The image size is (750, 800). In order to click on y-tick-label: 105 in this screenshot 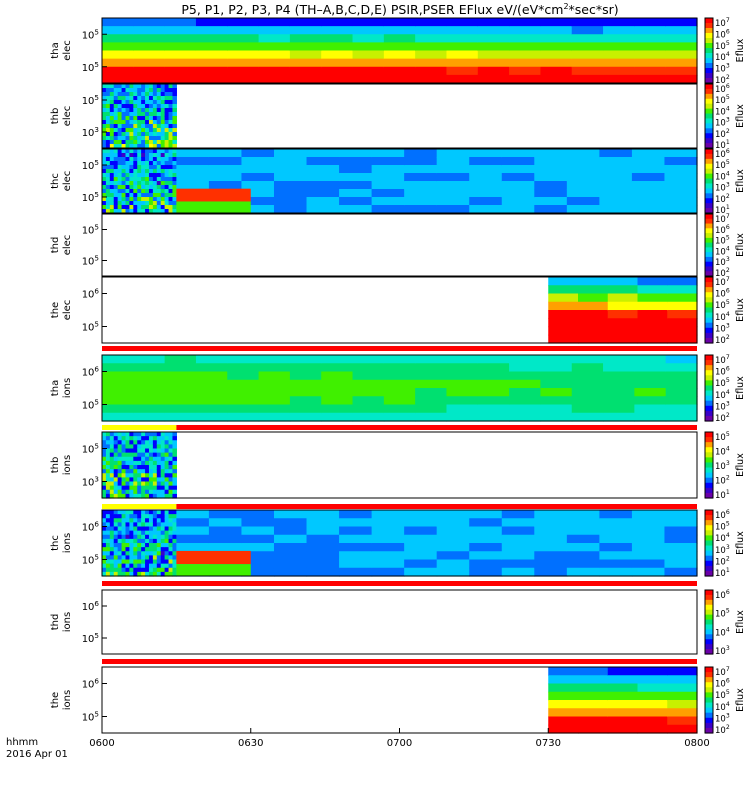, I will do `click(90, 405)`.